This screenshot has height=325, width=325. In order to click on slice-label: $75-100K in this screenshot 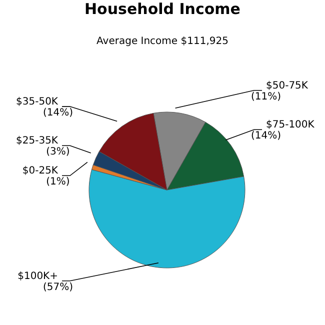, I will do `click(290, 125)`.